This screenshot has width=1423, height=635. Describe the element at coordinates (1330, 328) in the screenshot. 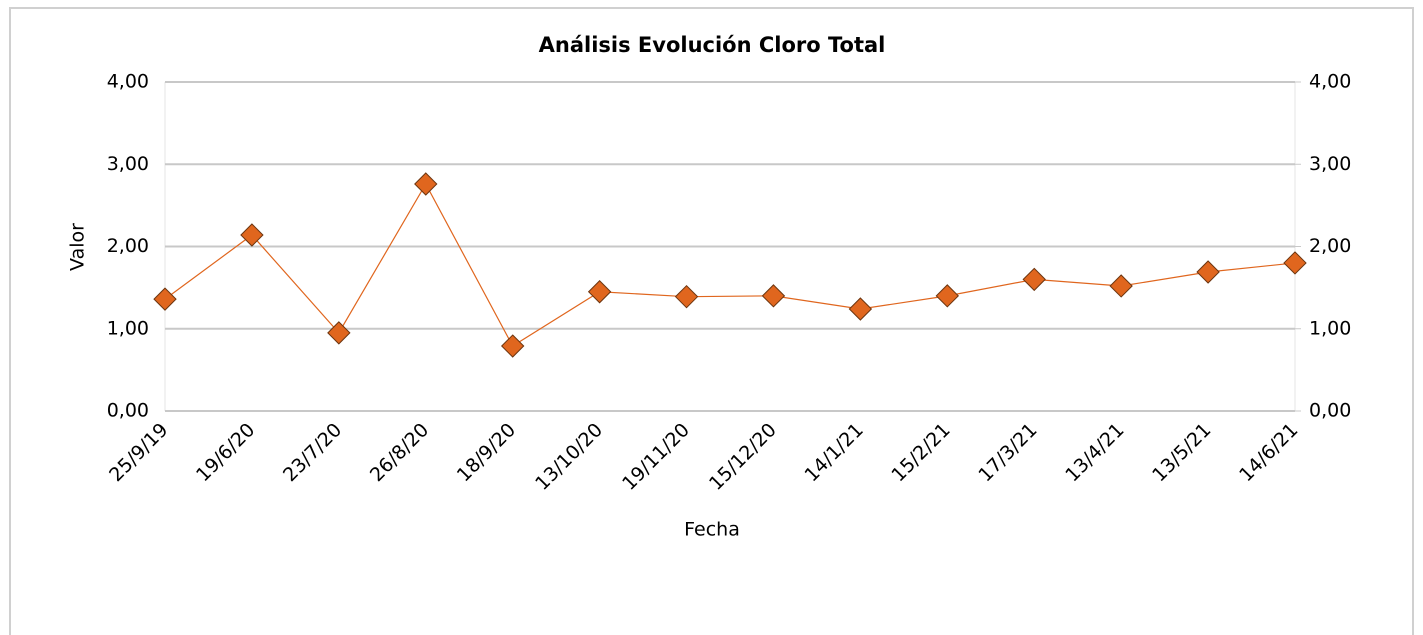

I see `y2-tick-label: 1,00` at that location.